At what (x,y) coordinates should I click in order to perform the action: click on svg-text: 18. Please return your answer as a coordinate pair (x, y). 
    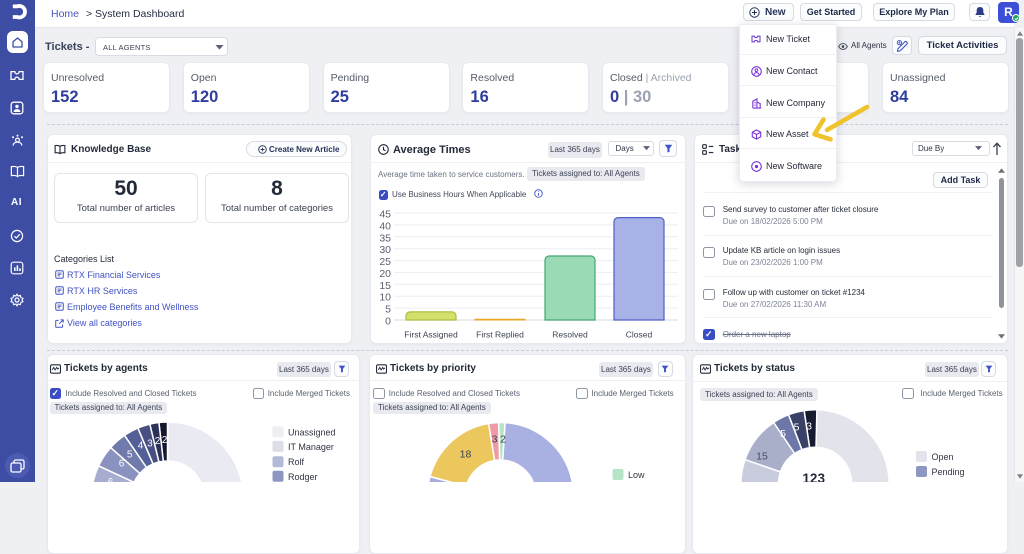
    Looking at the image, I should click on (465, 455).